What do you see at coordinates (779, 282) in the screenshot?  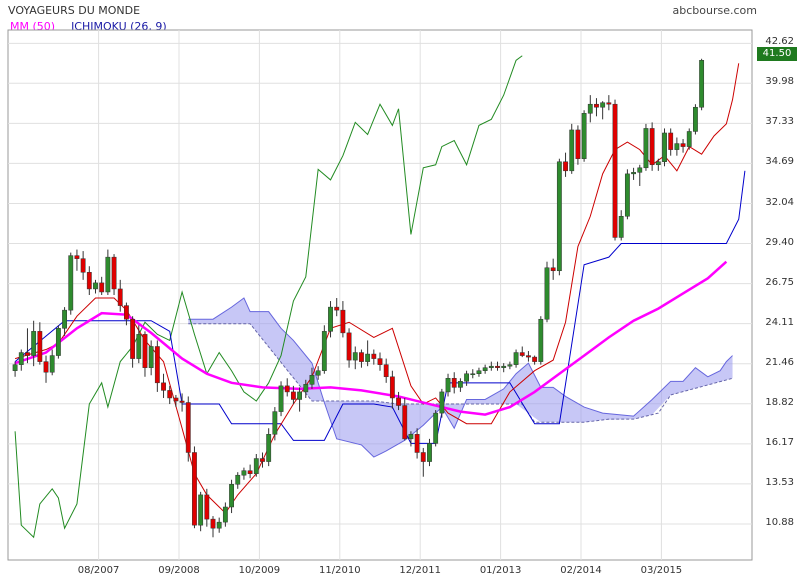 I see `y-tick-label: 26.75` at bounding box center [779, 282].